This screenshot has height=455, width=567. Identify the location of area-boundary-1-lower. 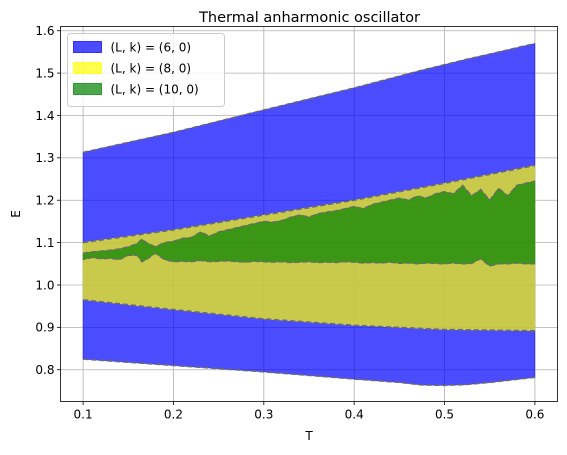
(309, 315).